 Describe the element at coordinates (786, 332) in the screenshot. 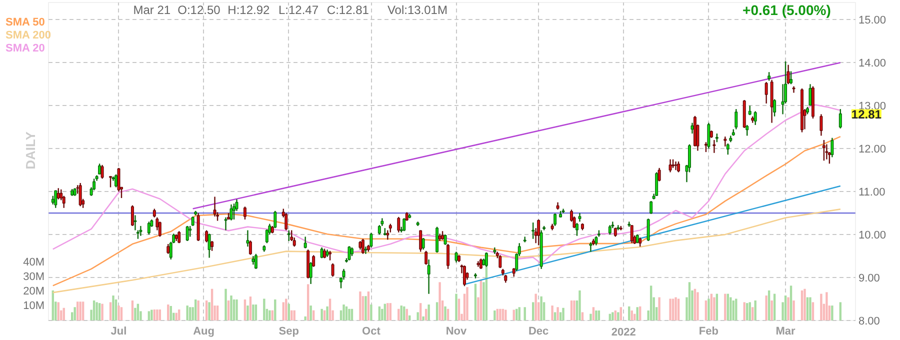

I see `x-tick-label: Mar` at that location.